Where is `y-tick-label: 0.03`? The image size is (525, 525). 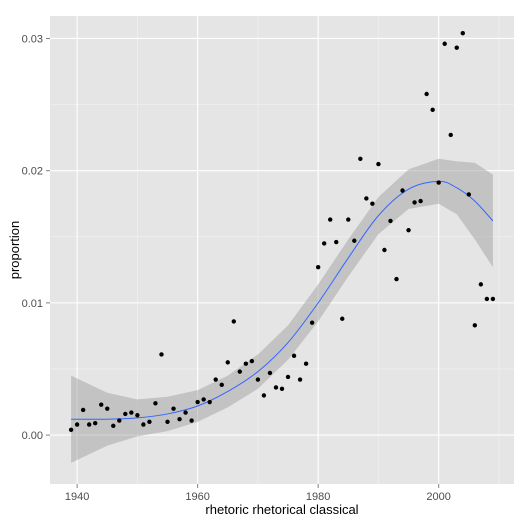 y-tick-label: 0.03 is located at coordinates (32, 39).